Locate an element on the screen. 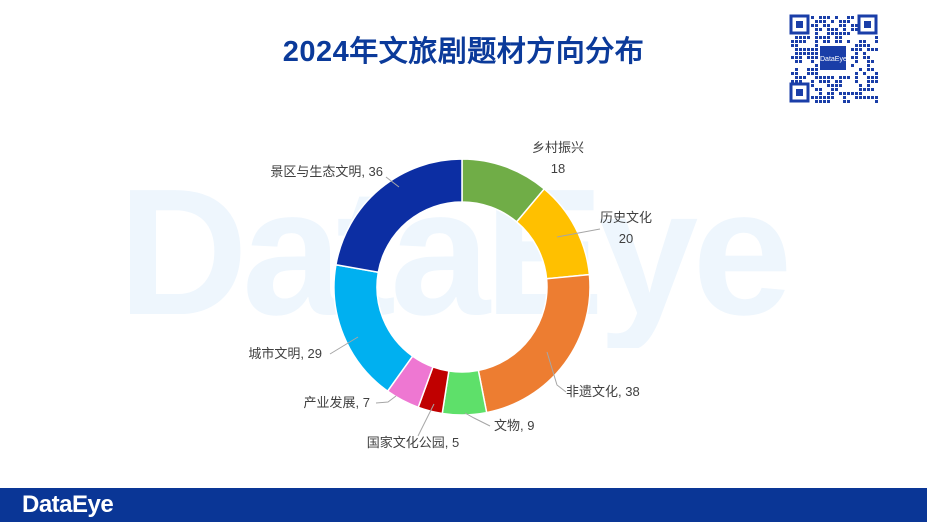 The image size is (927, 522). footer-logo: DataEye is located at coordinates (68, 504).